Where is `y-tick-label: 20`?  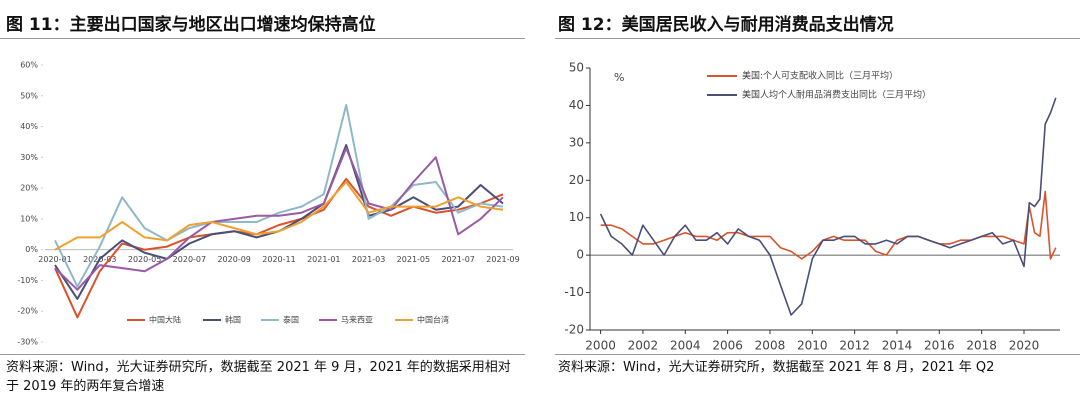 y-tick-label: 20 is located at coordinates (576, 180).